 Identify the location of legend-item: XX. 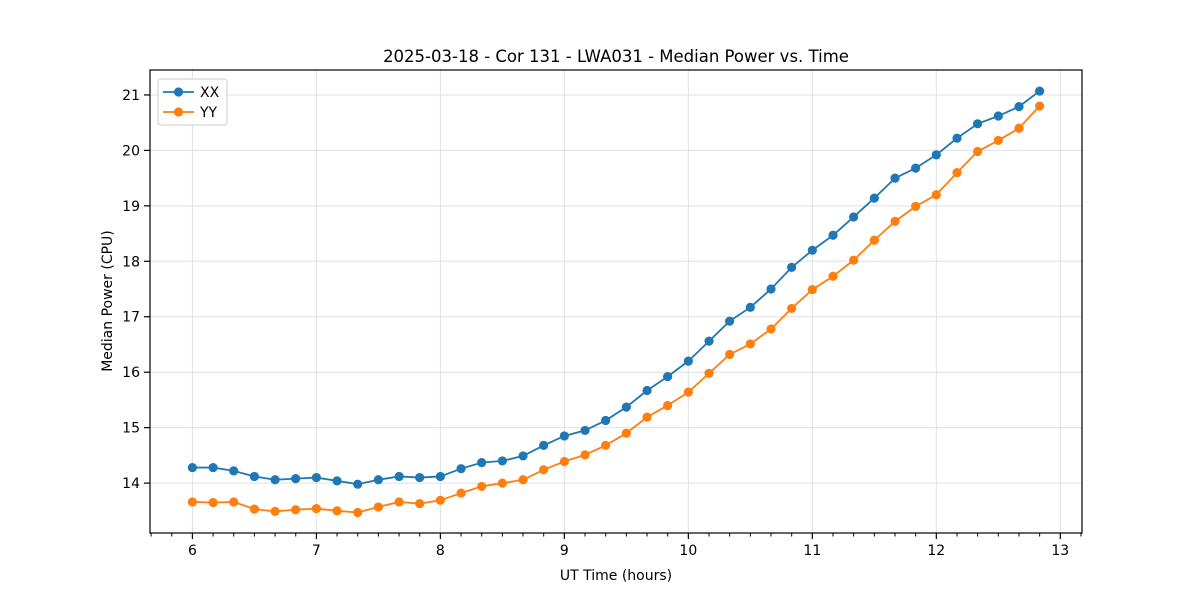
(191, 93).